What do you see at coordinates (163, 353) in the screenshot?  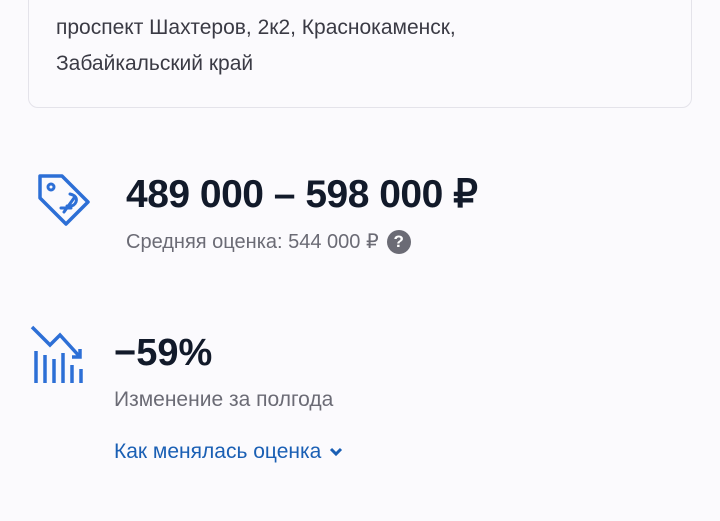 I see `change-value: −59%` at bounding box center [163, 353].